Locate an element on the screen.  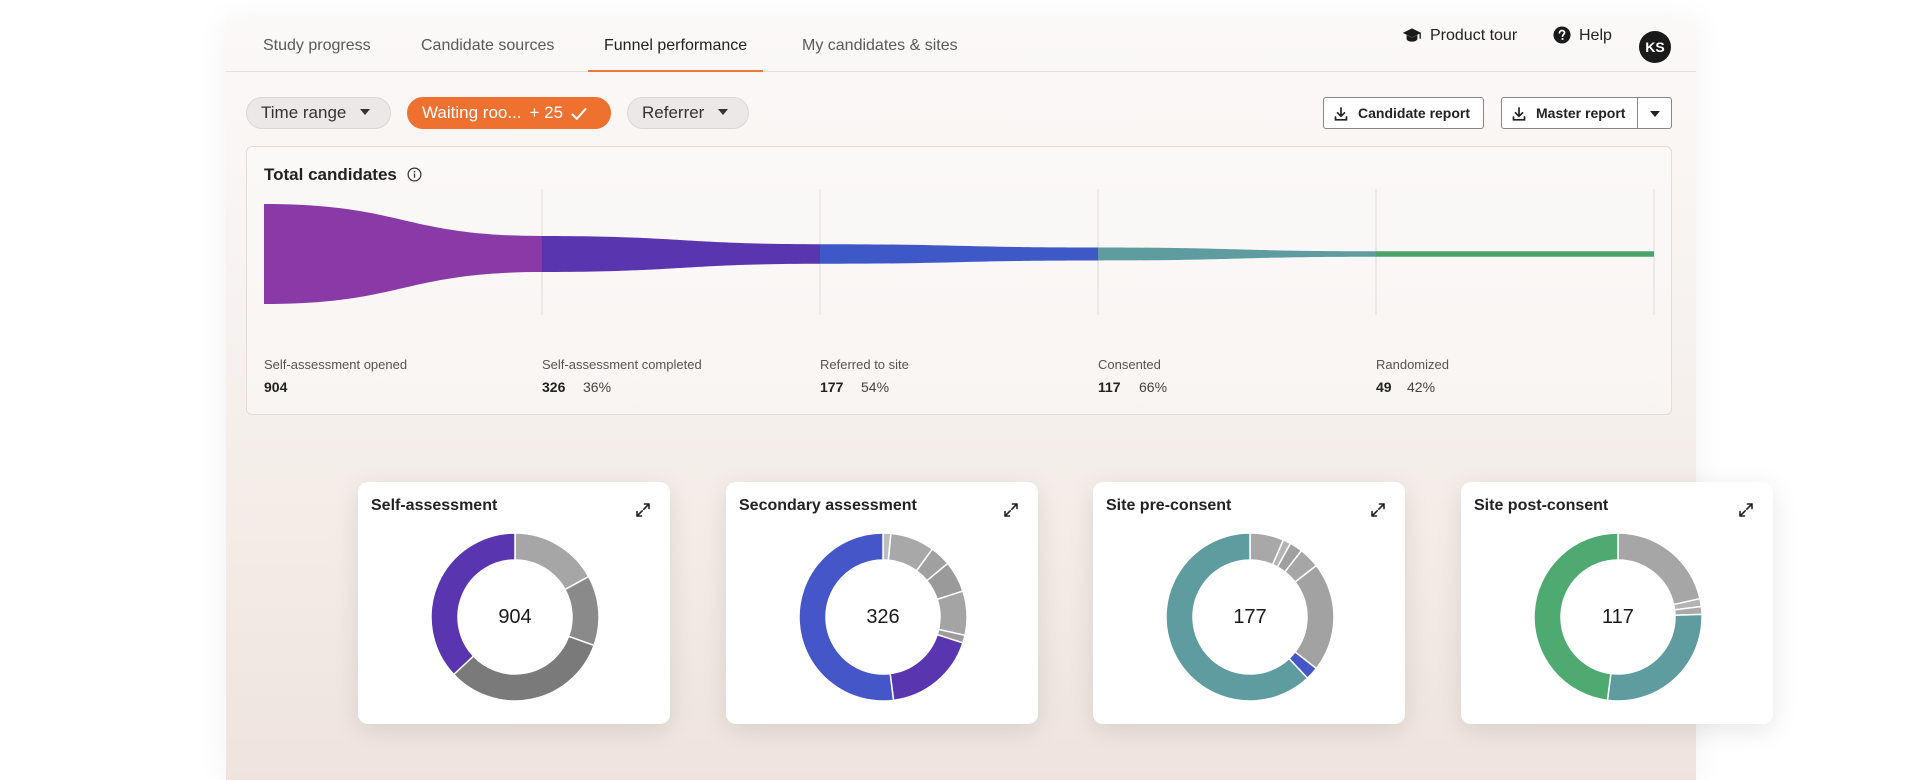
product-tour-button: Product tour is located at coordinates (1459, 36).